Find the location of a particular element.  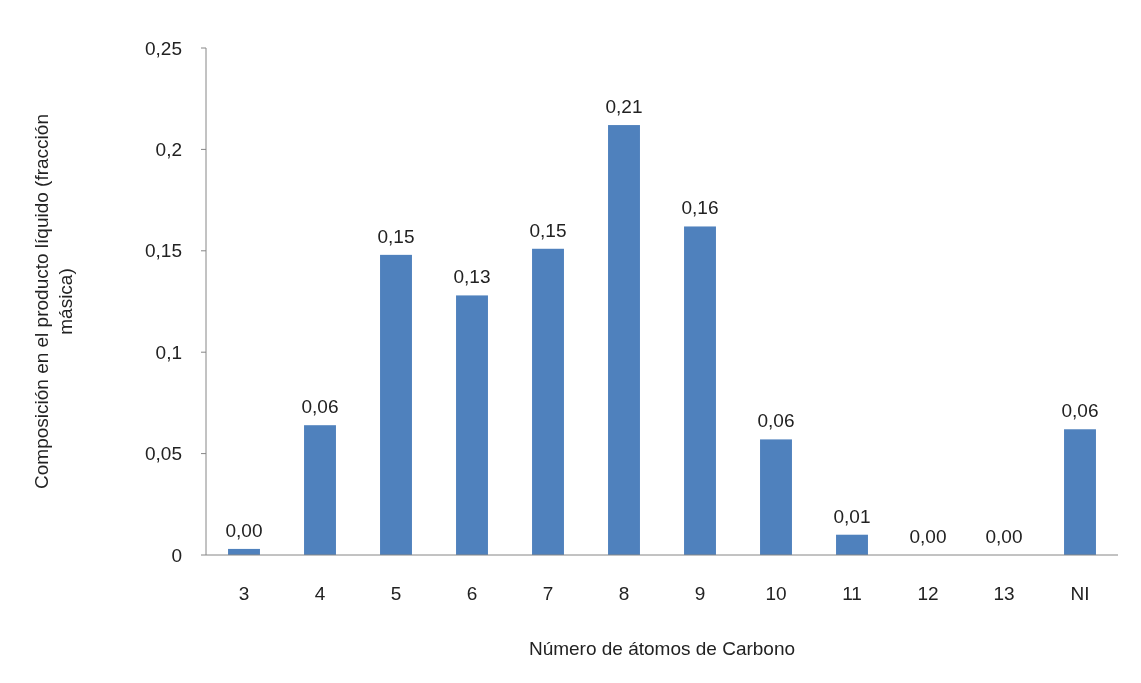

y-tick-label: 0,05 is located at coordinates (163, 454).